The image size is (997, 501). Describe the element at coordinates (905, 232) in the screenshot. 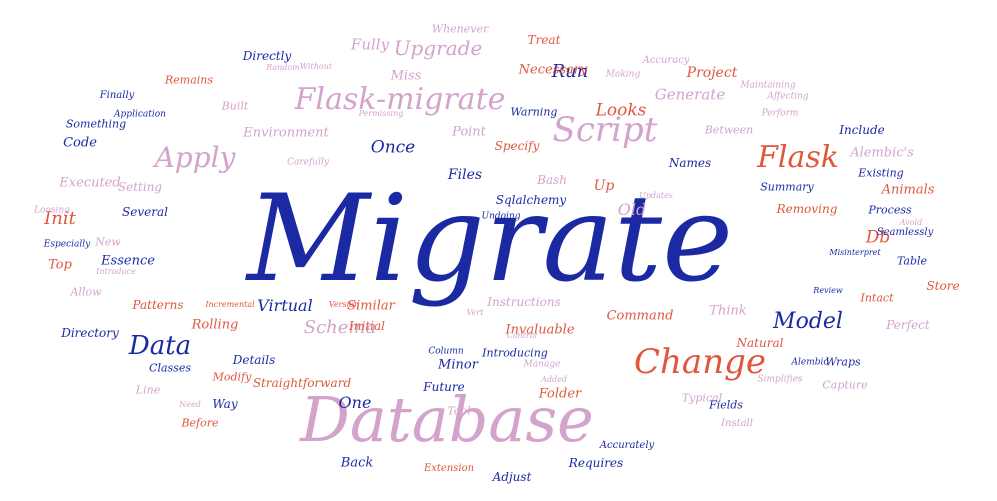

I see `word-seamlessly: Seamlessly` at that location.